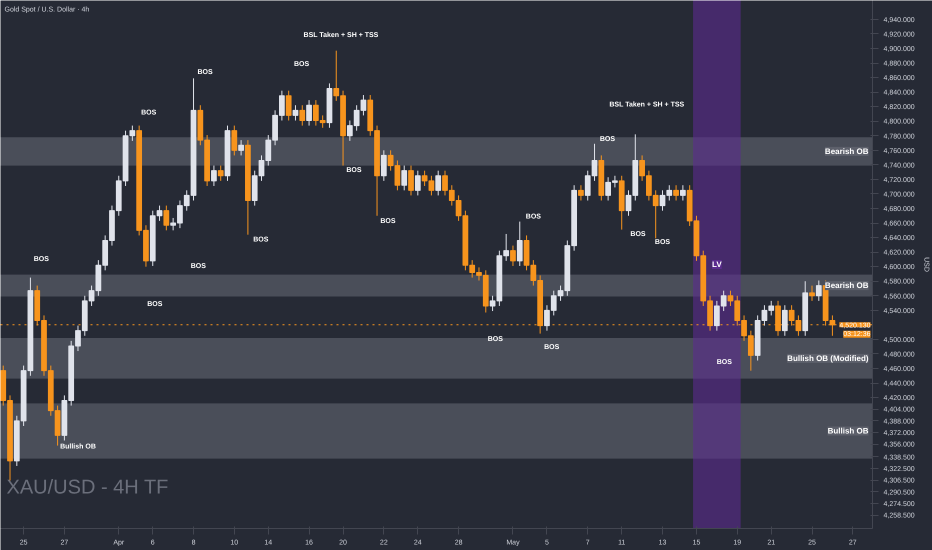  Describe the element at coordinates (828, 358) in the screenshot. I see `band-label: Bullish OB (Modified)` at that location.